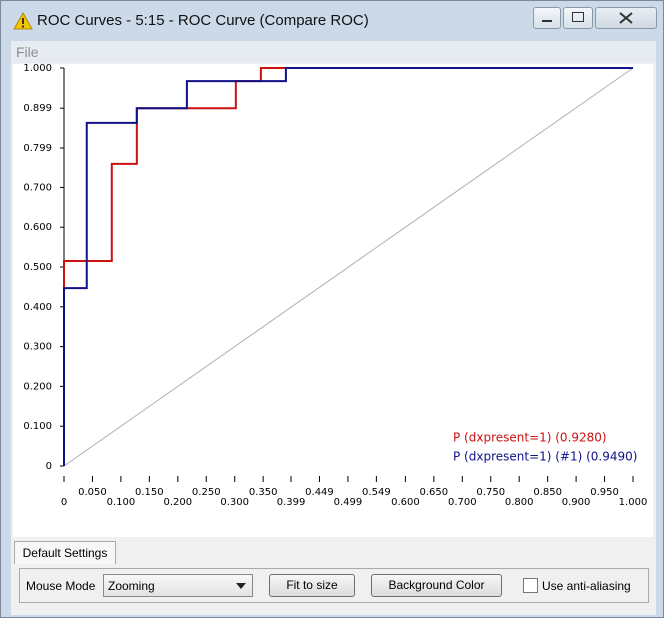 Image resolution: width=664 pixels, height=618 pixels. Describe the element at coordinates (27, 52) in the screenshot. I see `menu-item: File` at that location.